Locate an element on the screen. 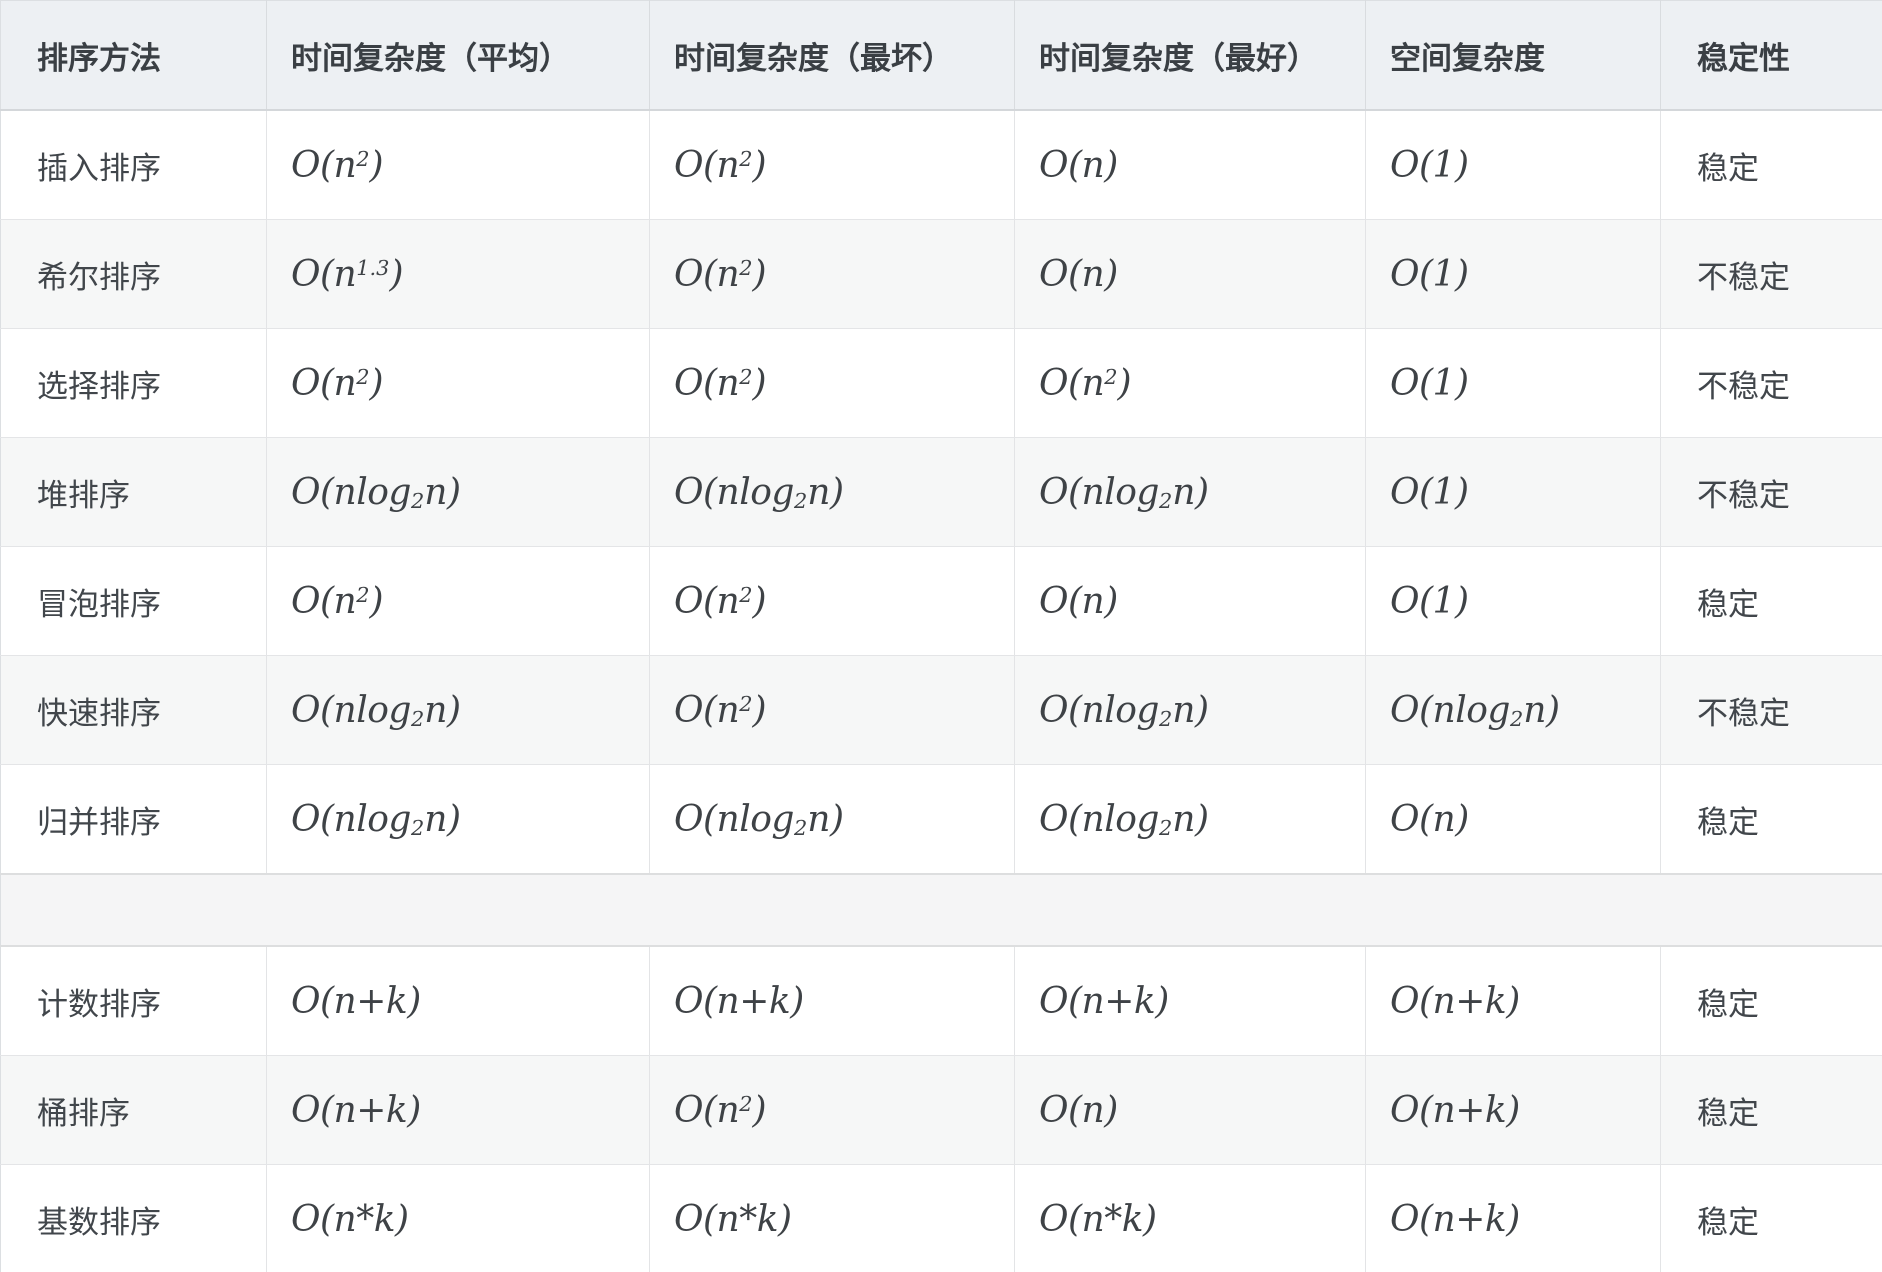  column-header-stability: 稳定性 is located at coordinates (1771, 55).